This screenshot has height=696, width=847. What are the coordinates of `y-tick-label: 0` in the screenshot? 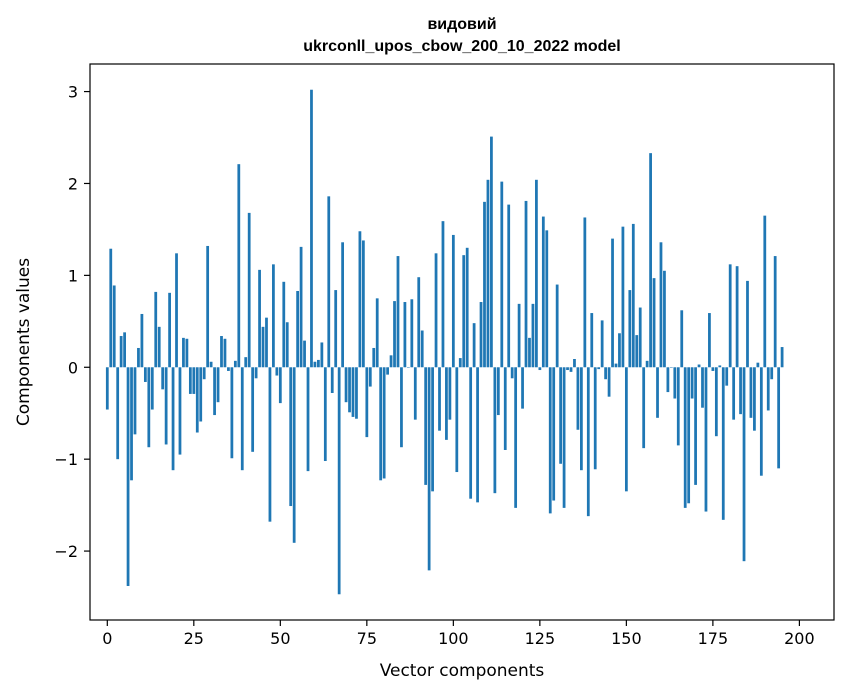 It's located at (73, 367).